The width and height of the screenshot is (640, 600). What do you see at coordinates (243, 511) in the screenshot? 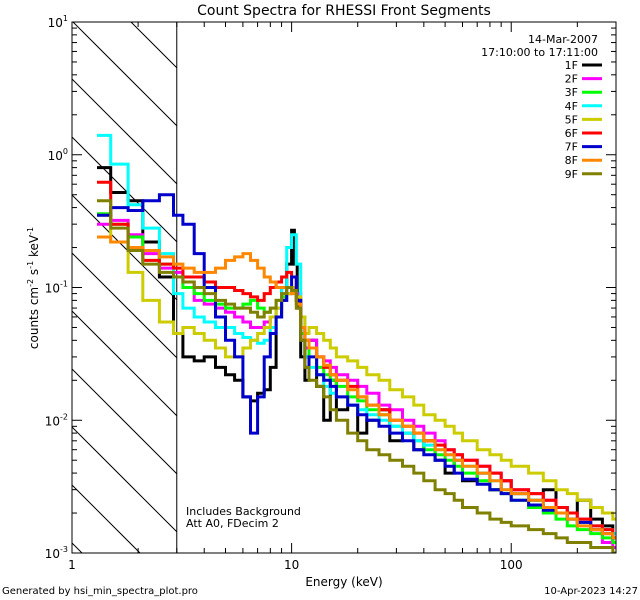
I see `annotation-background: Includes Background` at bounding box center [243, 511].